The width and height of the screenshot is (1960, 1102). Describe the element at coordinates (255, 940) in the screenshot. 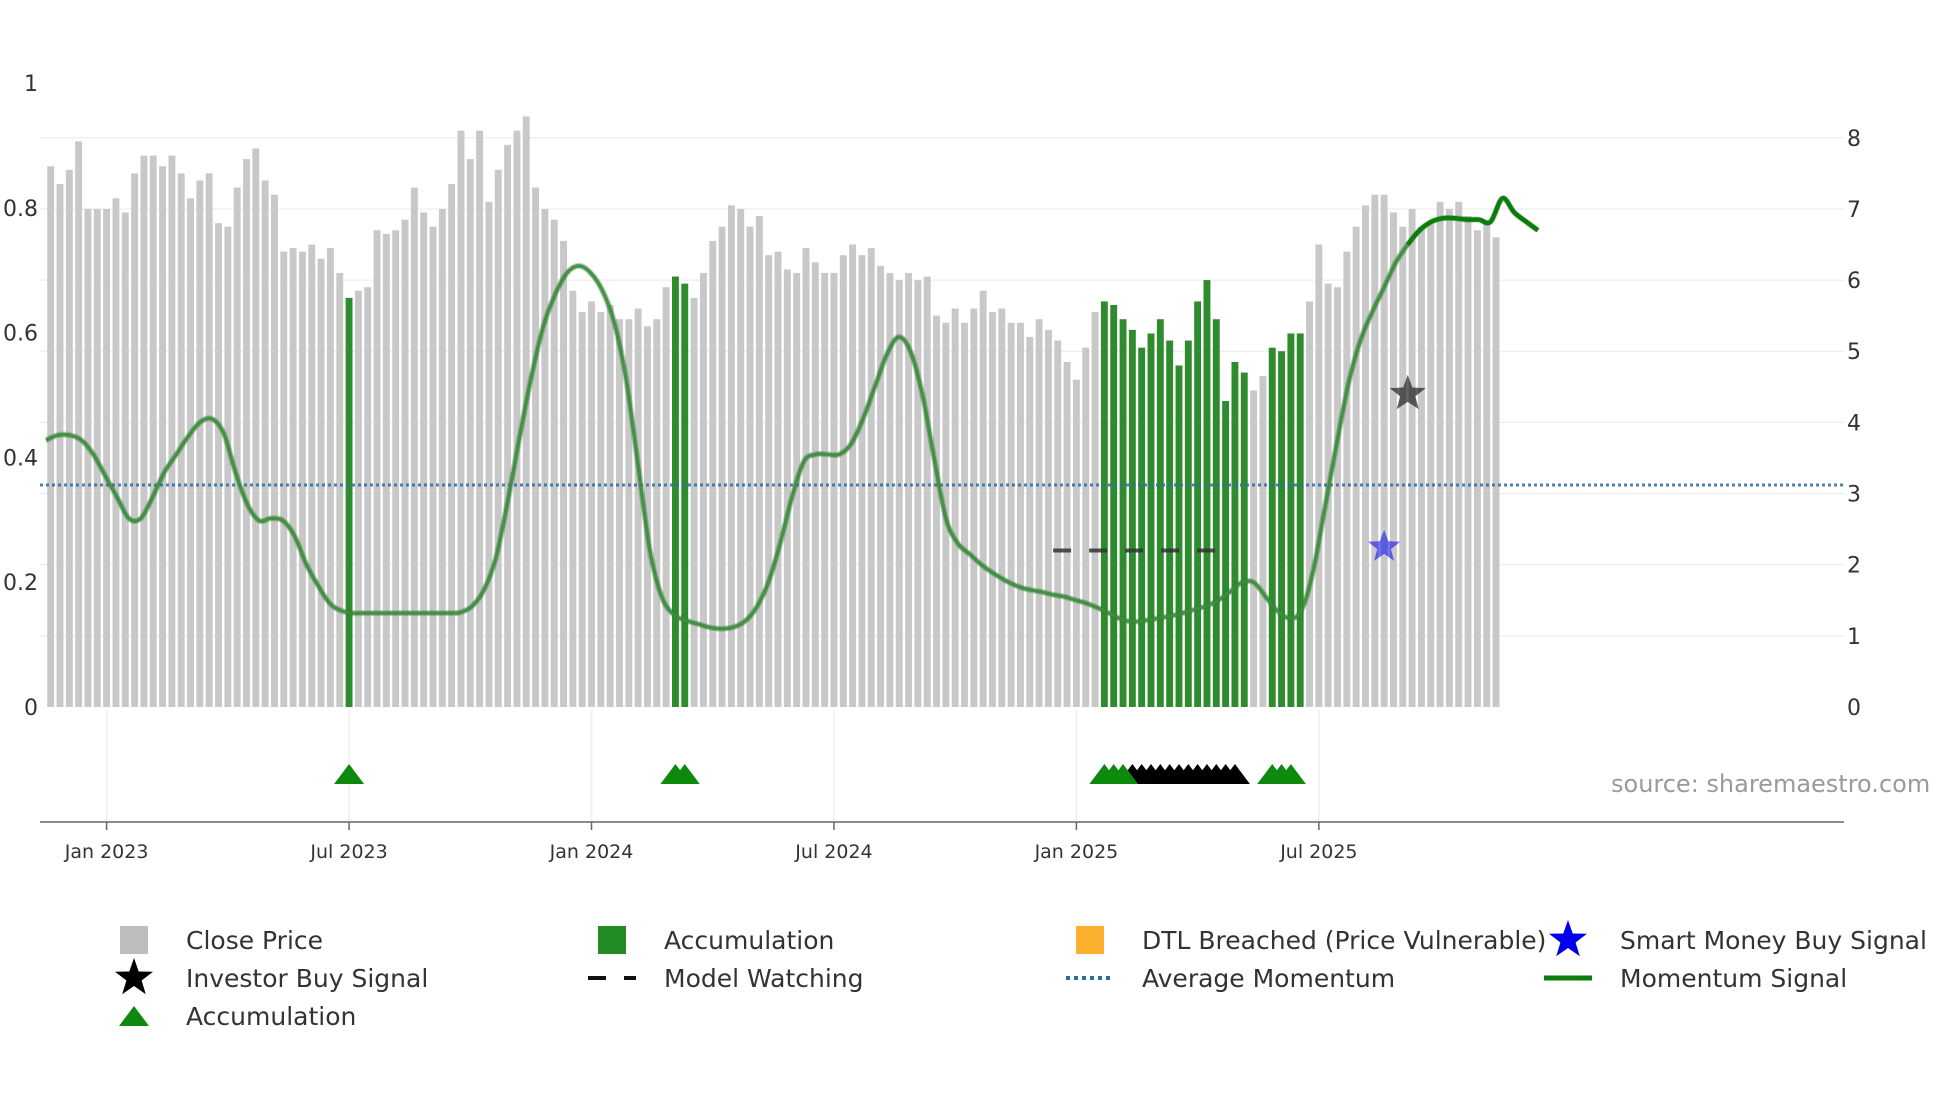

I see `legend-close-price-label: Close Price` at that location.